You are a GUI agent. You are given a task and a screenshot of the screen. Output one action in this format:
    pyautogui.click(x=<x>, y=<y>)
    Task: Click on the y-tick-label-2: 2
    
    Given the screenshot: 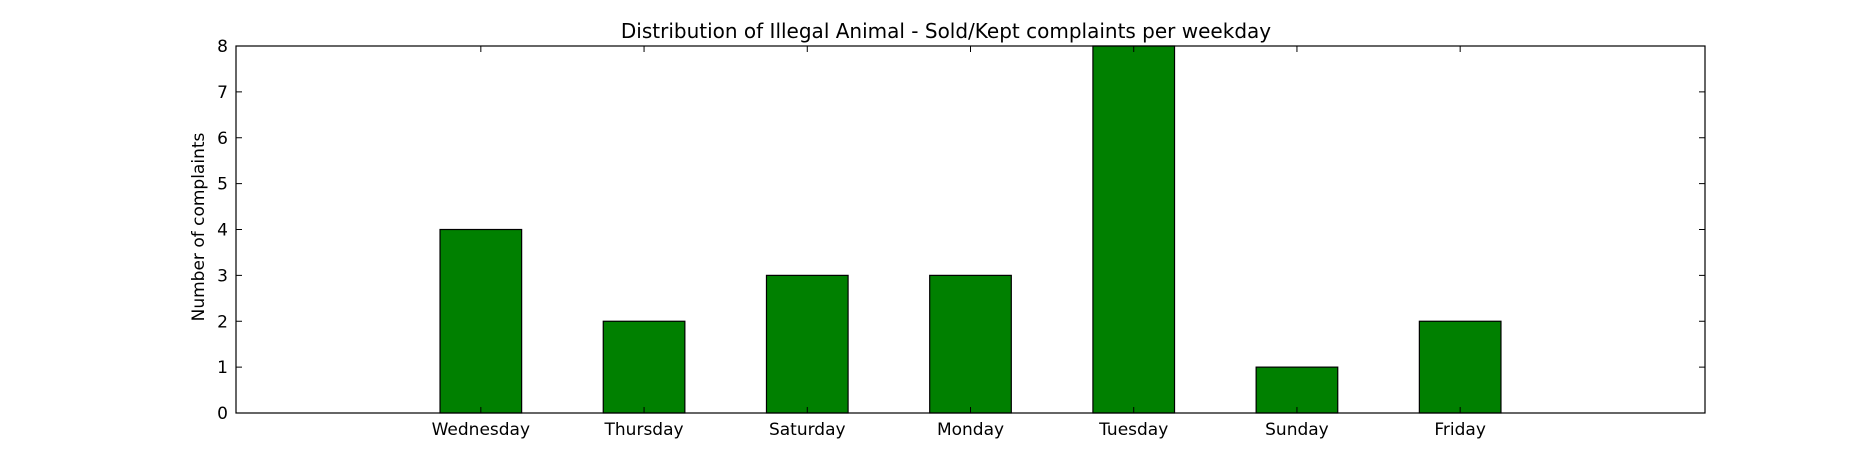 What is the action you would take?
    pyautogui.click(x=222, y=322)
    